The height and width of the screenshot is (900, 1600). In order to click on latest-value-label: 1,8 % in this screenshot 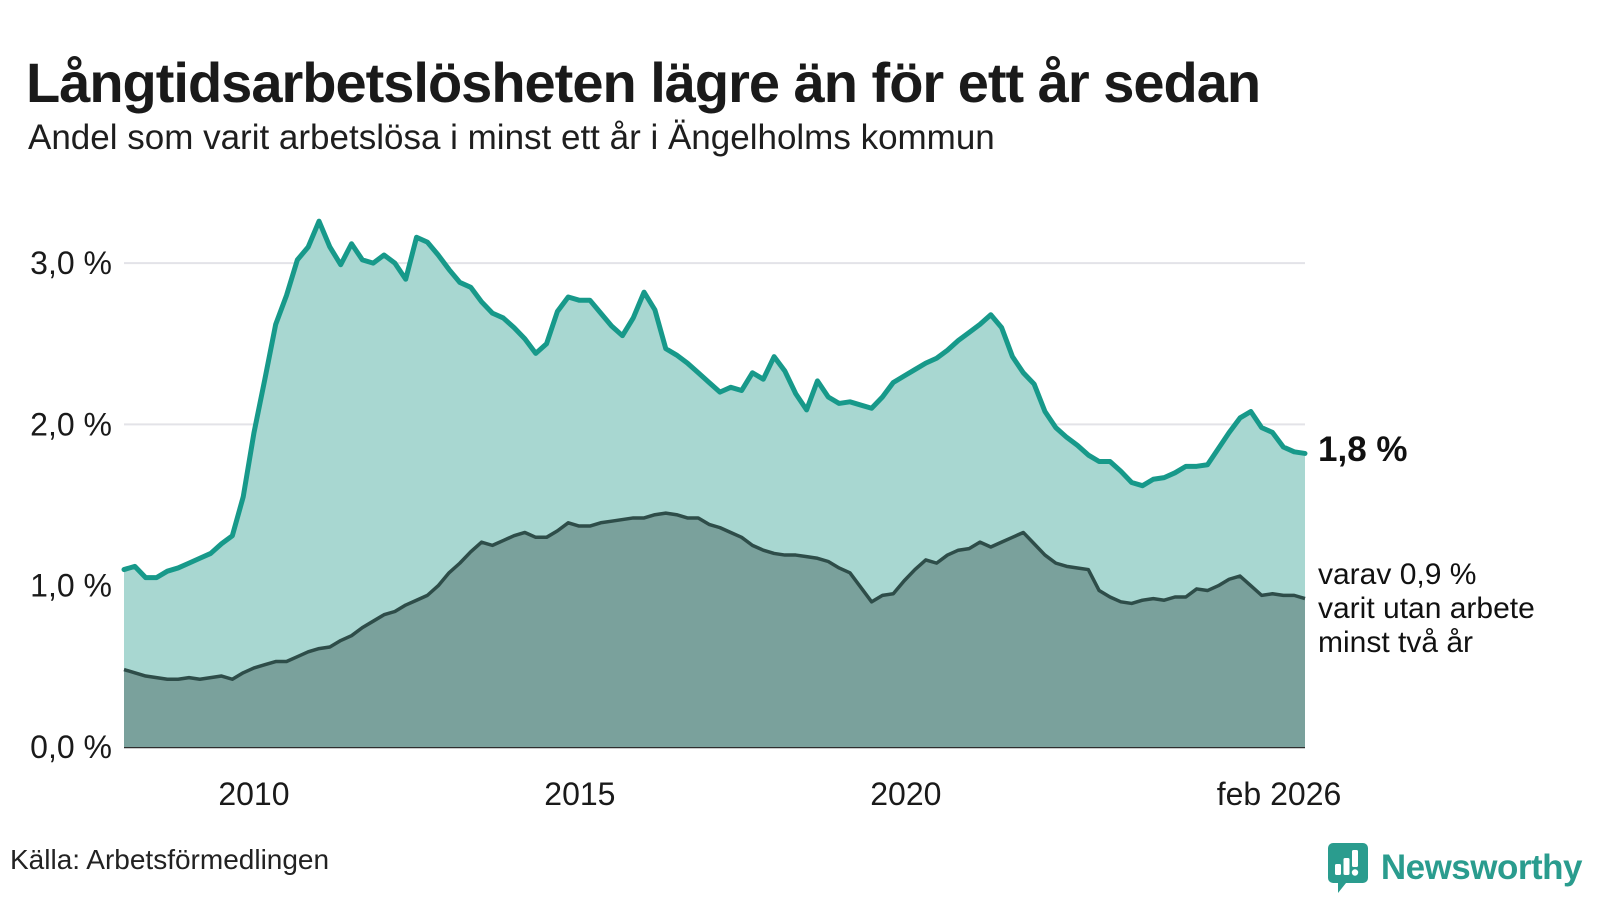, I will do `click(1363, 449)`.